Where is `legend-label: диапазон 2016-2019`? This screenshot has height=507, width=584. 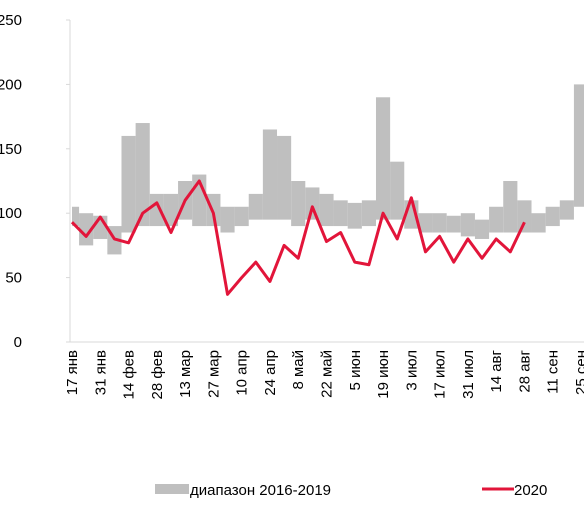
legend-label: диапазон 2016-2019 is located at coordinates (260, 490).